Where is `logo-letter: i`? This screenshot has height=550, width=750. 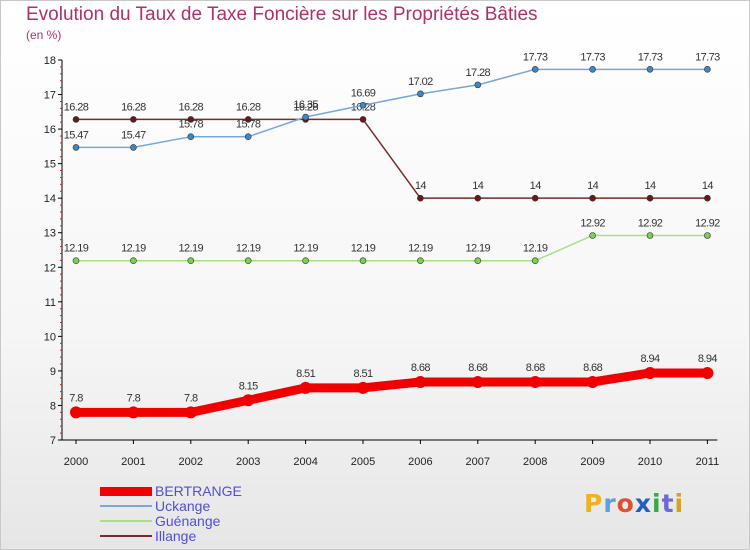 logo-letter: i is located at coordinates (657, 503).